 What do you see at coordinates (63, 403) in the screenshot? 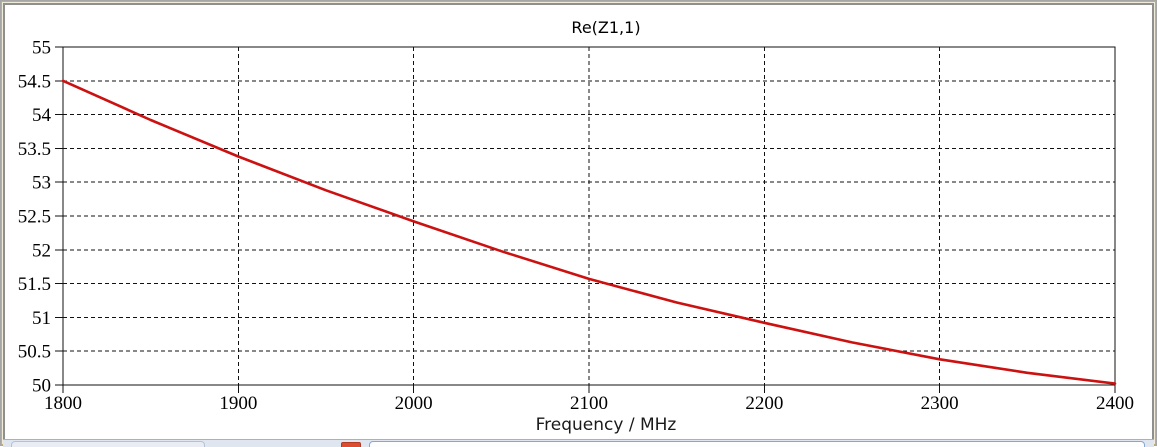
I see `svg-text: 1800` at bounding box center [63, 403].